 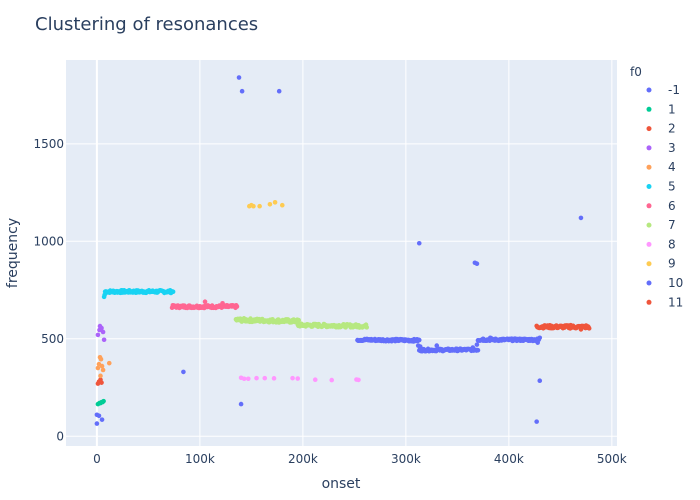 What do you see at coordinates (672, 187) in the screenshot?
I see `legend-label: 5` at bounding box center [672, 187].